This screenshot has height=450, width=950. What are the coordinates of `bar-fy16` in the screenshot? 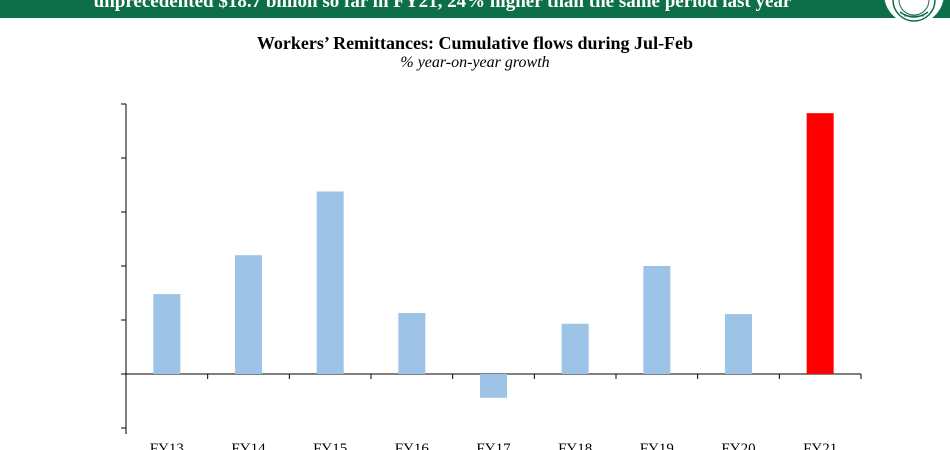 It's located at (412, 343).